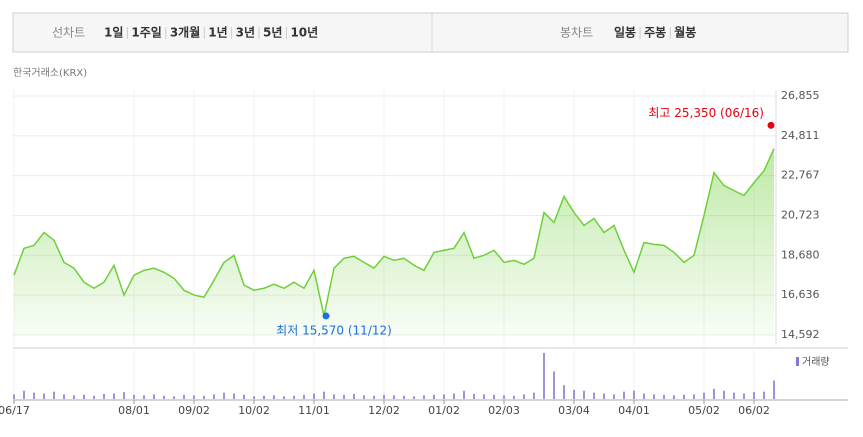 This screenshot has height=437, width=863. Describe the element at coordinates (704, 410) in the screenshot. I see `x-tick-label: 05/02` at that location.